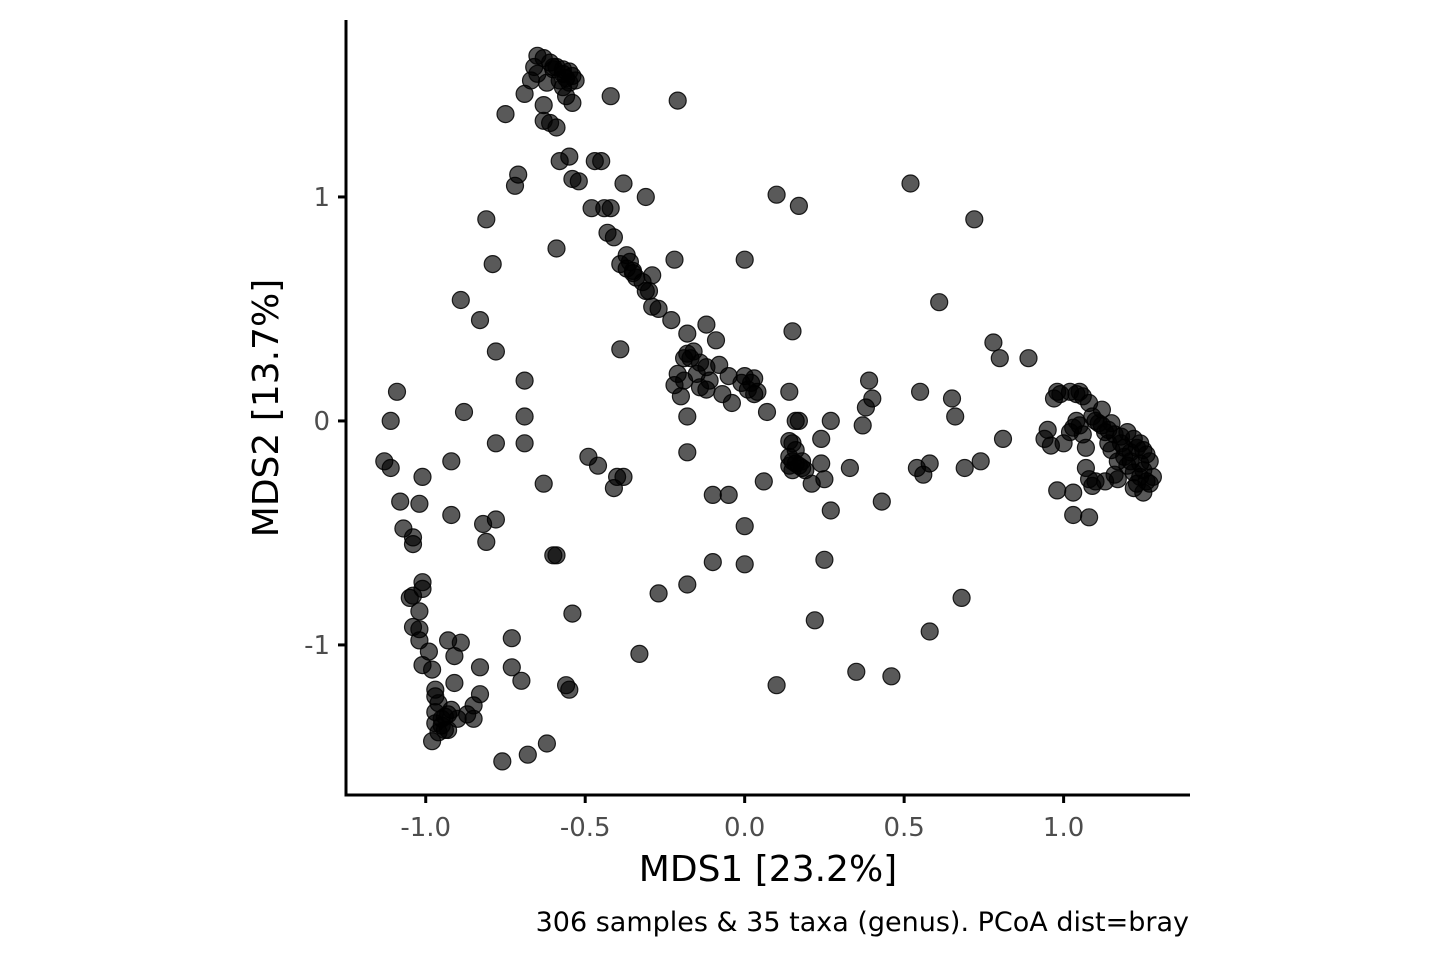 This screenshot has width=1440, height=960. I want to click on x-tick-label: -1.0, so click(425, 828).